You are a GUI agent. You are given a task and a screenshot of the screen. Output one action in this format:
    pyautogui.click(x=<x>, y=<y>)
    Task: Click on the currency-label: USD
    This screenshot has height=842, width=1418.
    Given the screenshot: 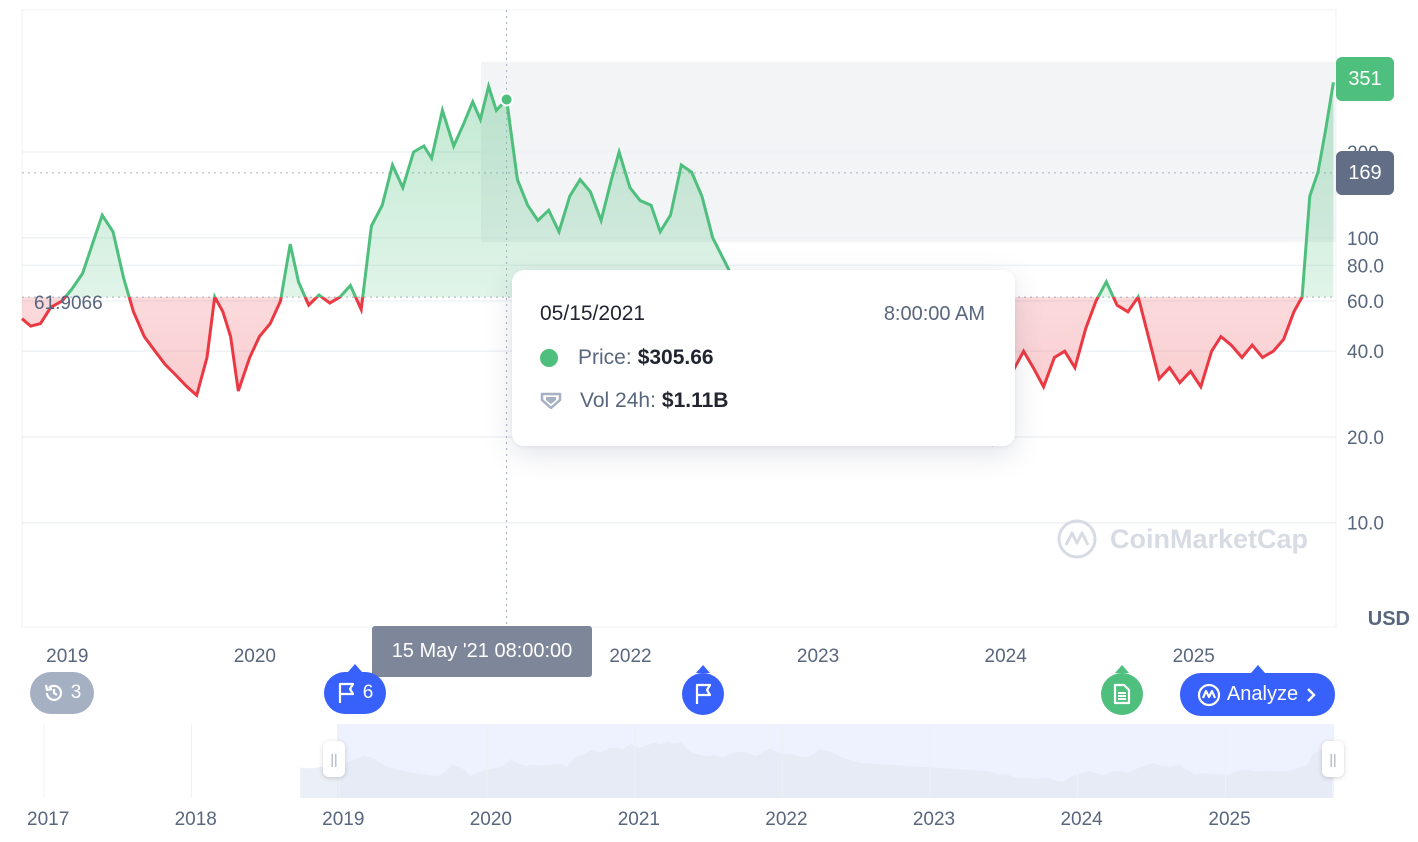 What is the action you would take?
    pyautogui.click(x=1388, y=619)
    